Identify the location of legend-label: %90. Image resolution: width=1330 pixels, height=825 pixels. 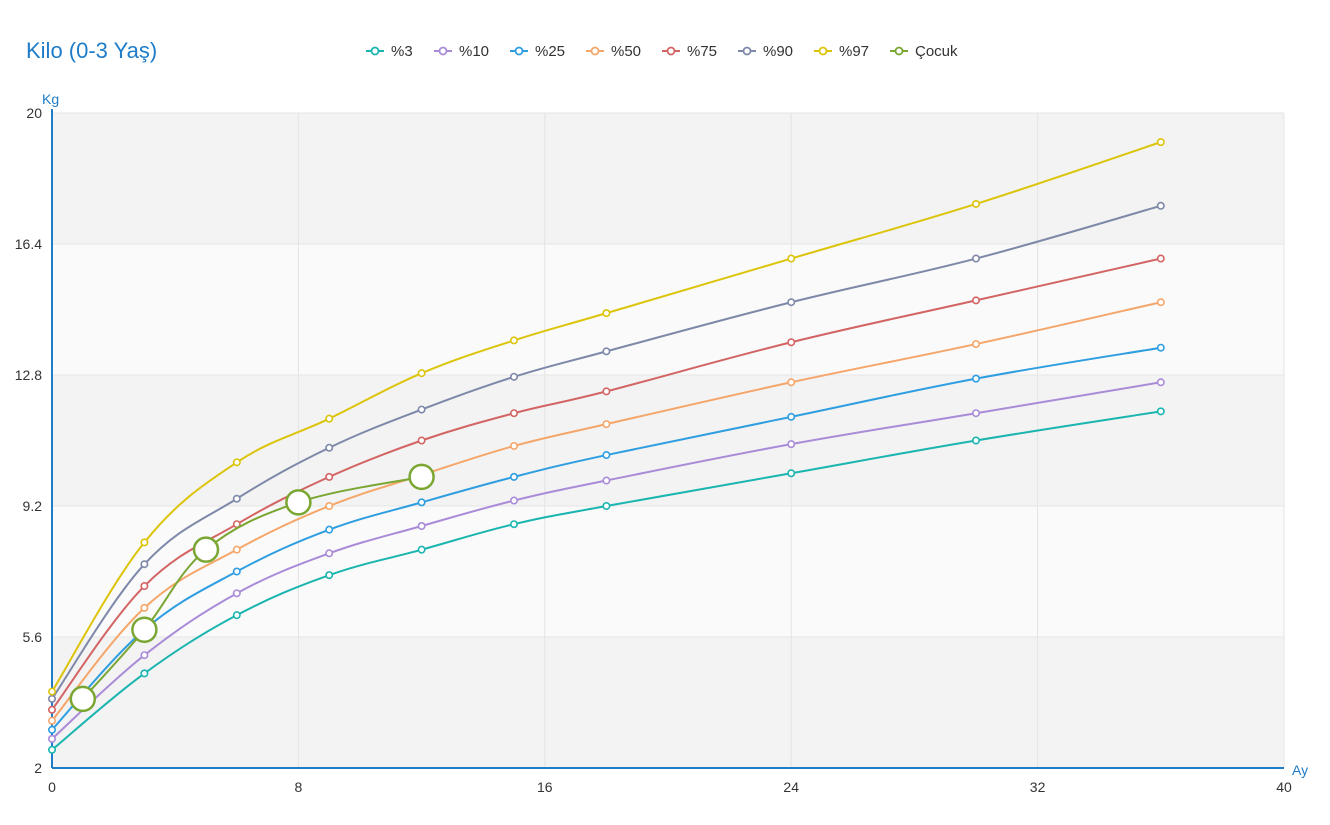
(778, 51).